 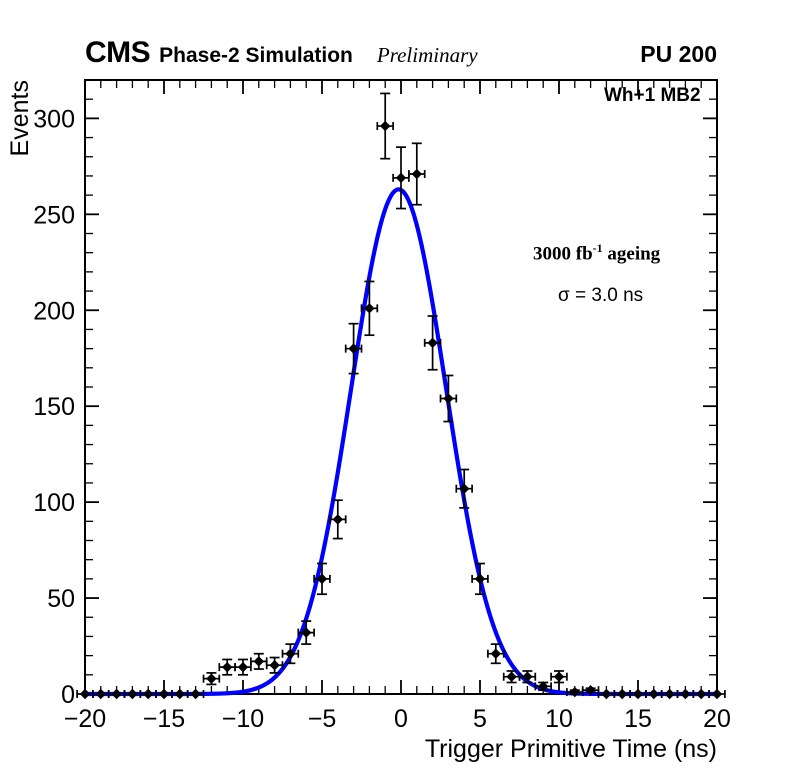 What do you see at coordinates (61, 599) in the screenshot?
I see `y-tick-label: 50` at bounding box center [61, 599].